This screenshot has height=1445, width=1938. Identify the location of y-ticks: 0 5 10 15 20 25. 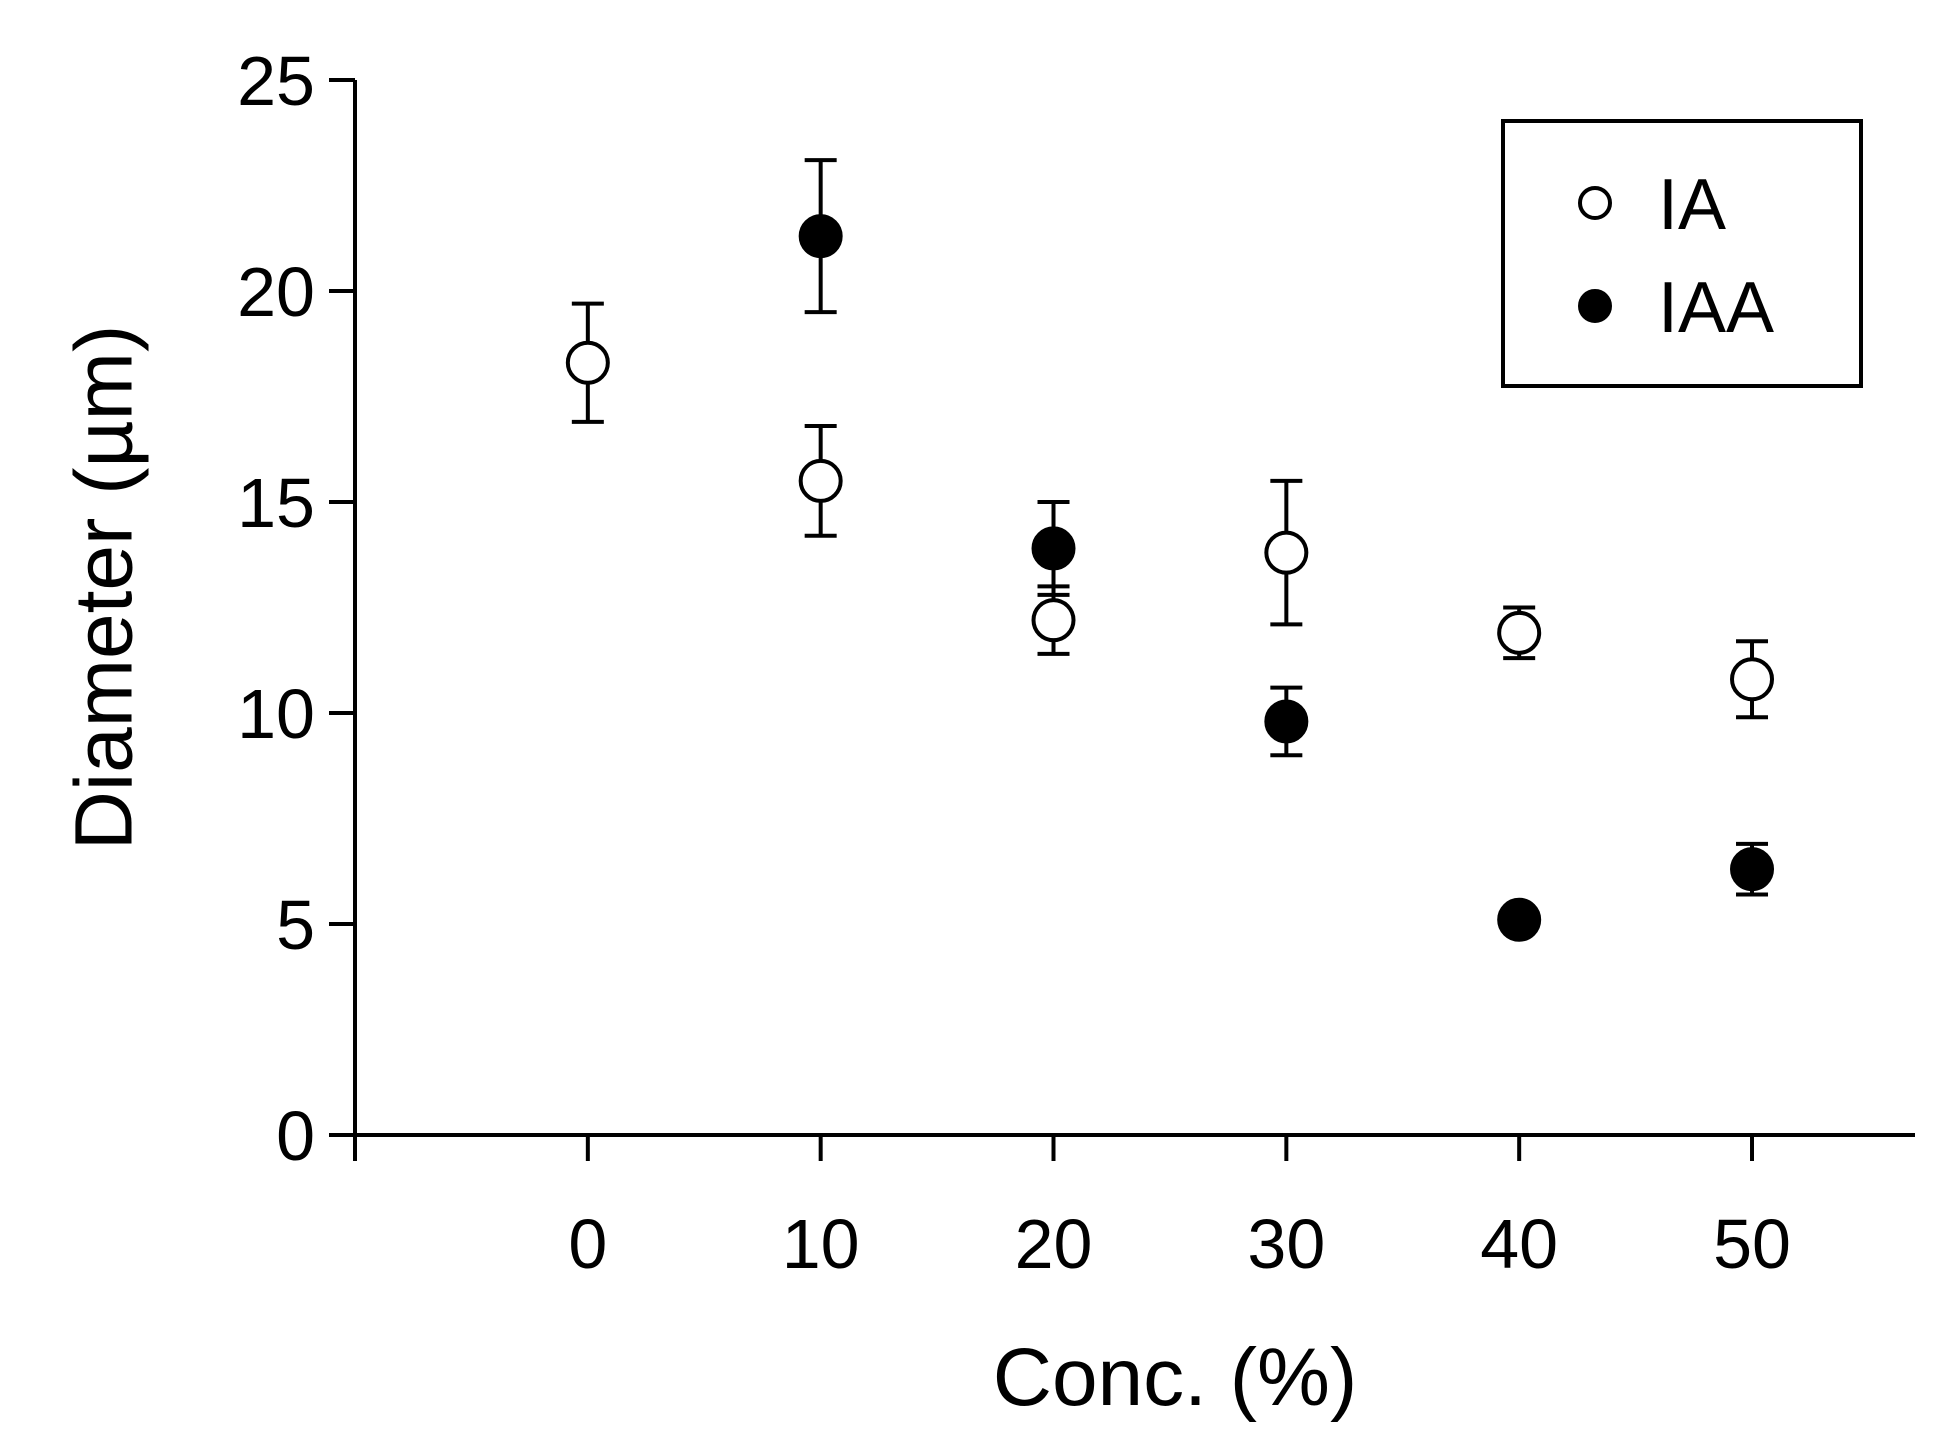
(296, 608).